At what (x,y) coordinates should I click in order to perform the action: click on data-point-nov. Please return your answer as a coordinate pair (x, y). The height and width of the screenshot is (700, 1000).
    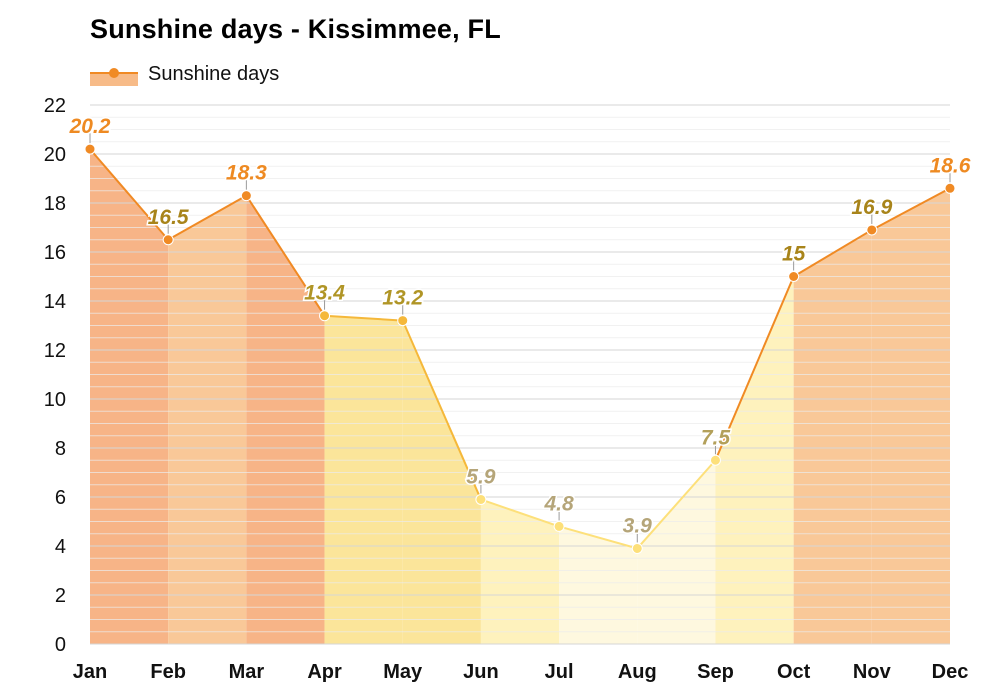
    Looking at the image, I should click on (872, 230).